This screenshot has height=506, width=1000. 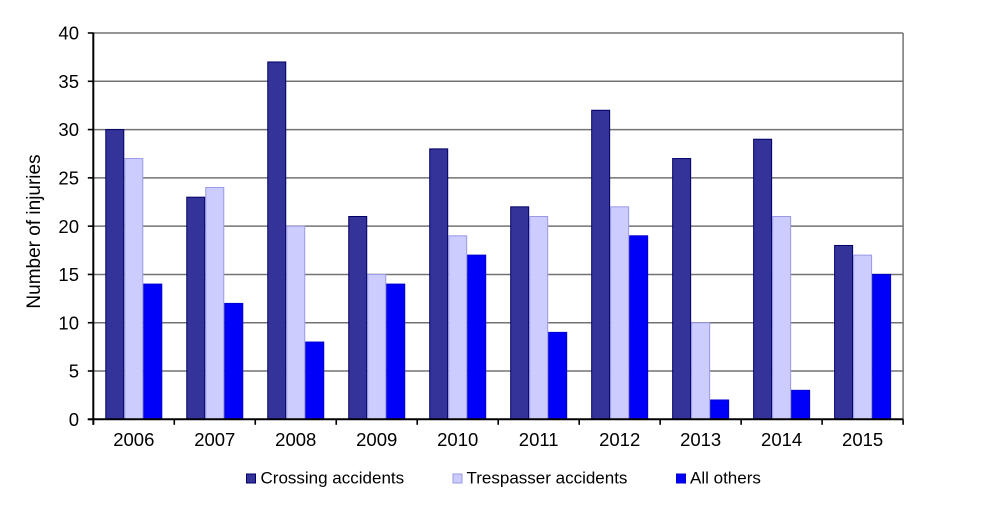 What do you see at coordinates (74, 371) in the screenshot?
I see `svg-text: 5` at bounding box center [74, 371].